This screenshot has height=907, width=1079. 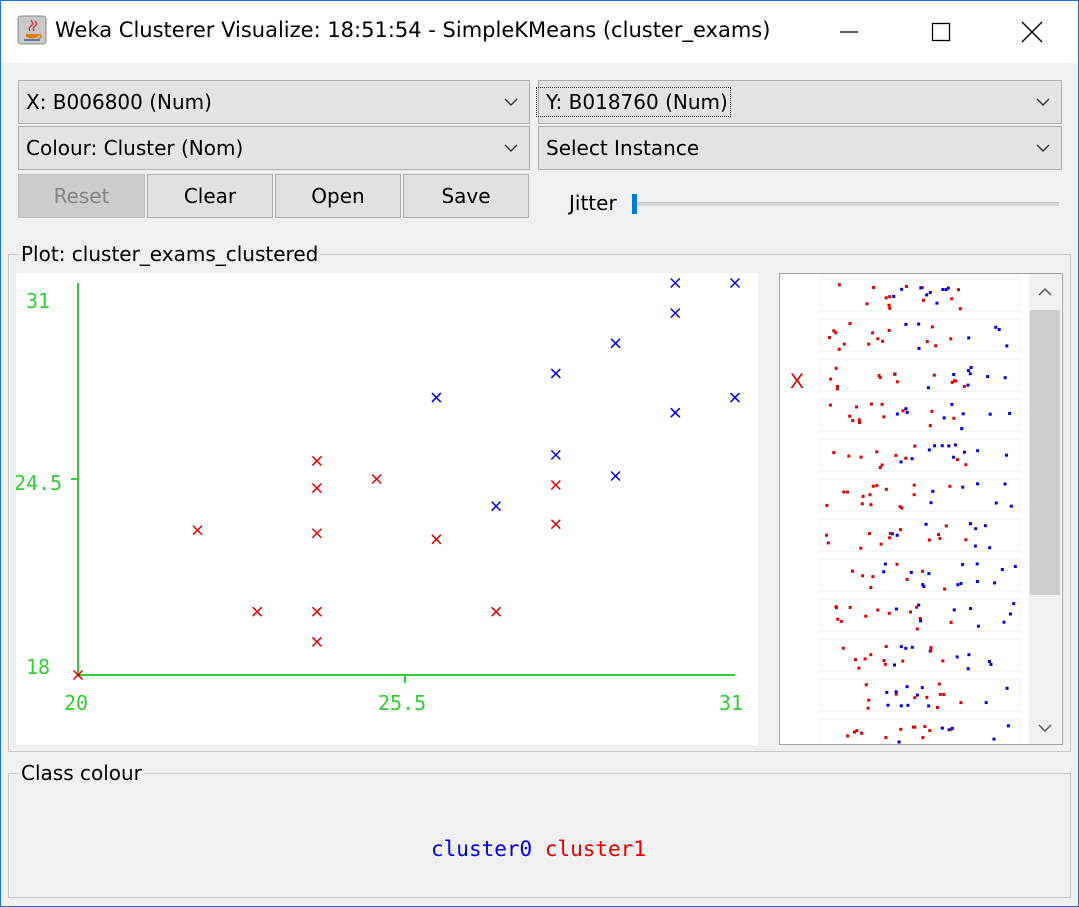 What do you see at coordinates (1032, 32) in the screenshot?
I see `close-button` at bounding box center [1032, 32].